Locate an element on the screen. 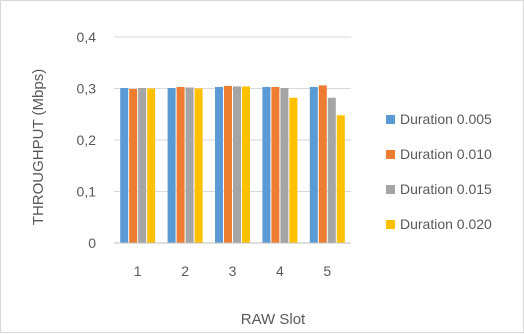 The height and width of the screenshot is (334, 524). x-tick-label: 4 is located at coordinates (280, 271).